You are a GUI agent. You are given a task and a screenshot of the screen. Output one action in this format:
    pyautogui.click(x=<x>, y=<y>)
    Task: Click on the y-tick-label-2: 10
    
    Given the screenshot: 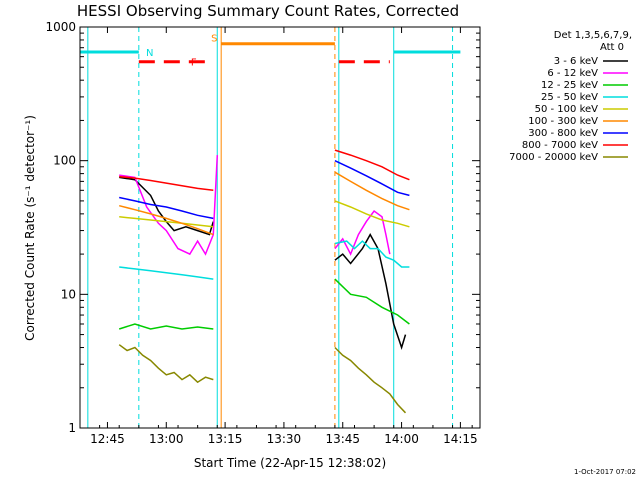 What is the action you would take?
    pyautogui.click(x=68, y=294)
    